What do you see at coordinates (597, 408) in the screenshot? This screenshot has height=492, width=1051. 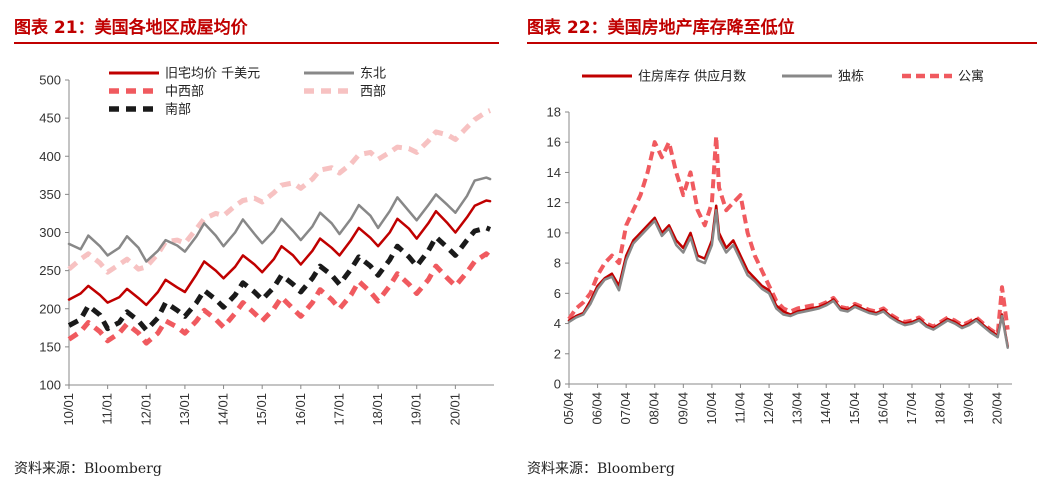 I see `right-x-tick-label: 06/04` at bounding box center [597, 408].